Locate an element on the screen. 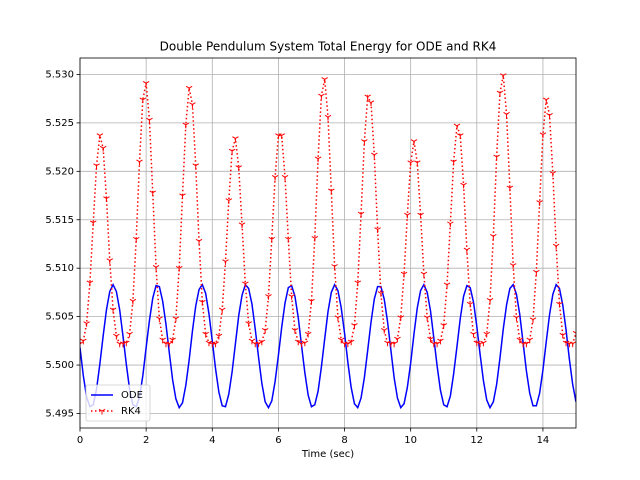 This screenshot has height=480, width=640. y-tick-label: 5.525 is located at coordinates (59, 123).